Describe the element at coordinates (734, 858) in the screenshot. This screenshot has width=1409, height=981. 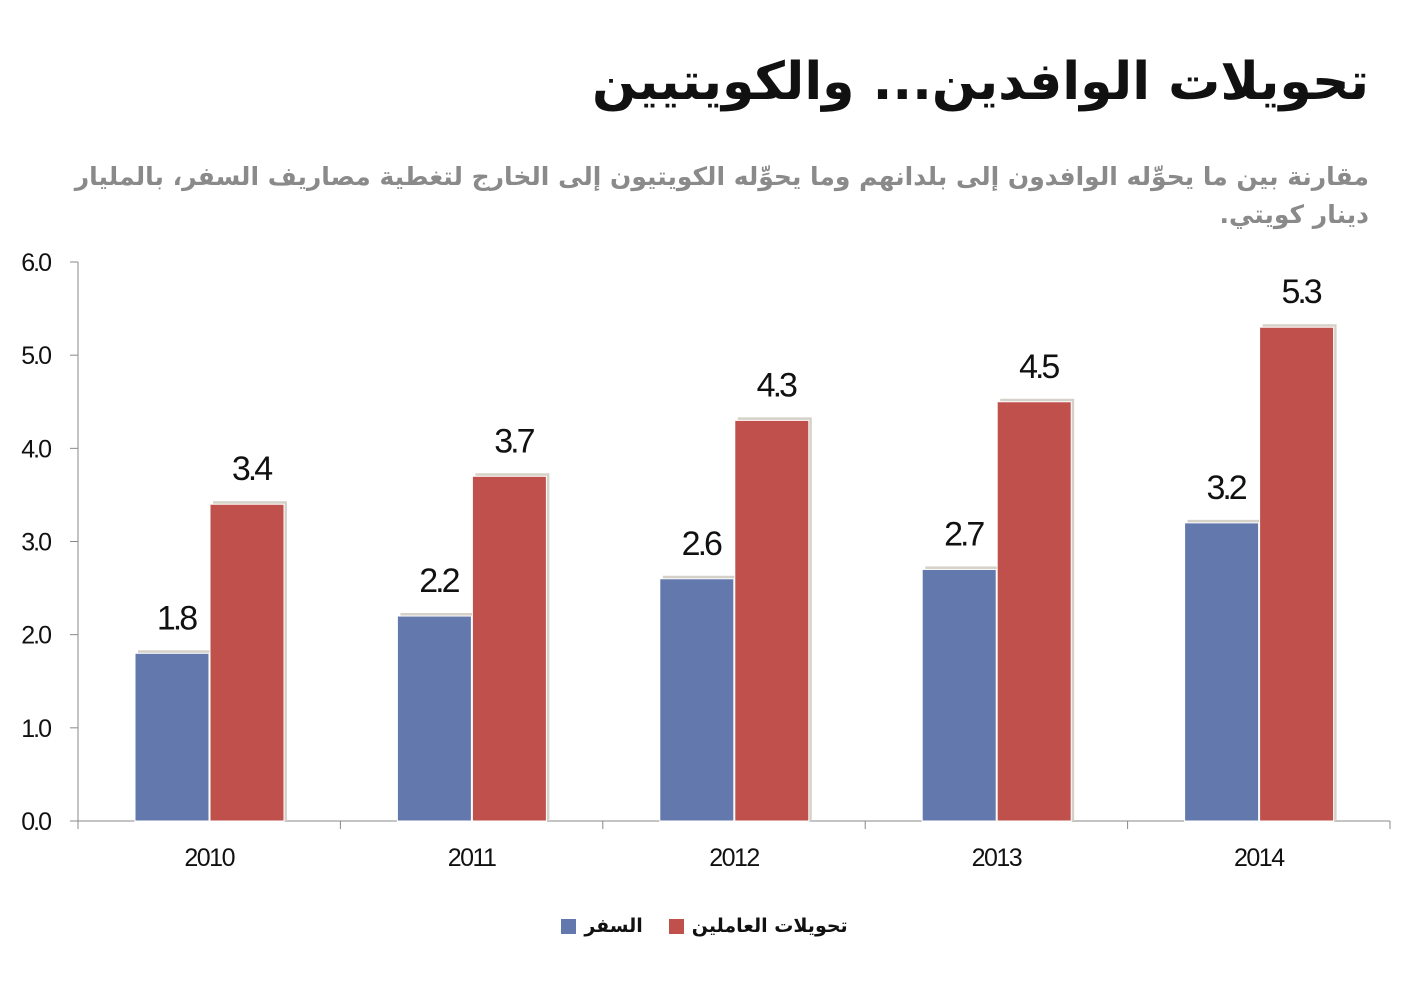
I see `x-tick-label: 2012` at that location.